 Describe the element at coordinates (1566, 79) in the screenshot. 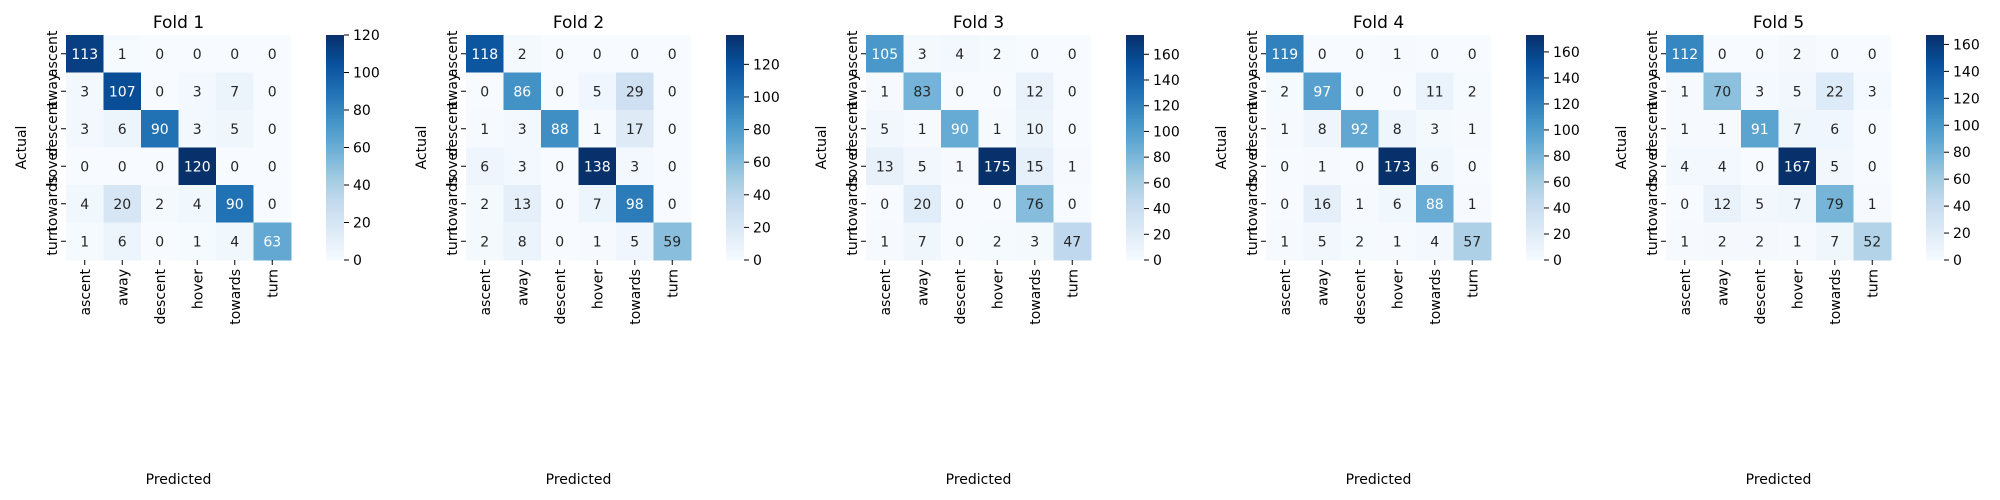

I see `fold4-colorbar-tick-label: 140` at that location.